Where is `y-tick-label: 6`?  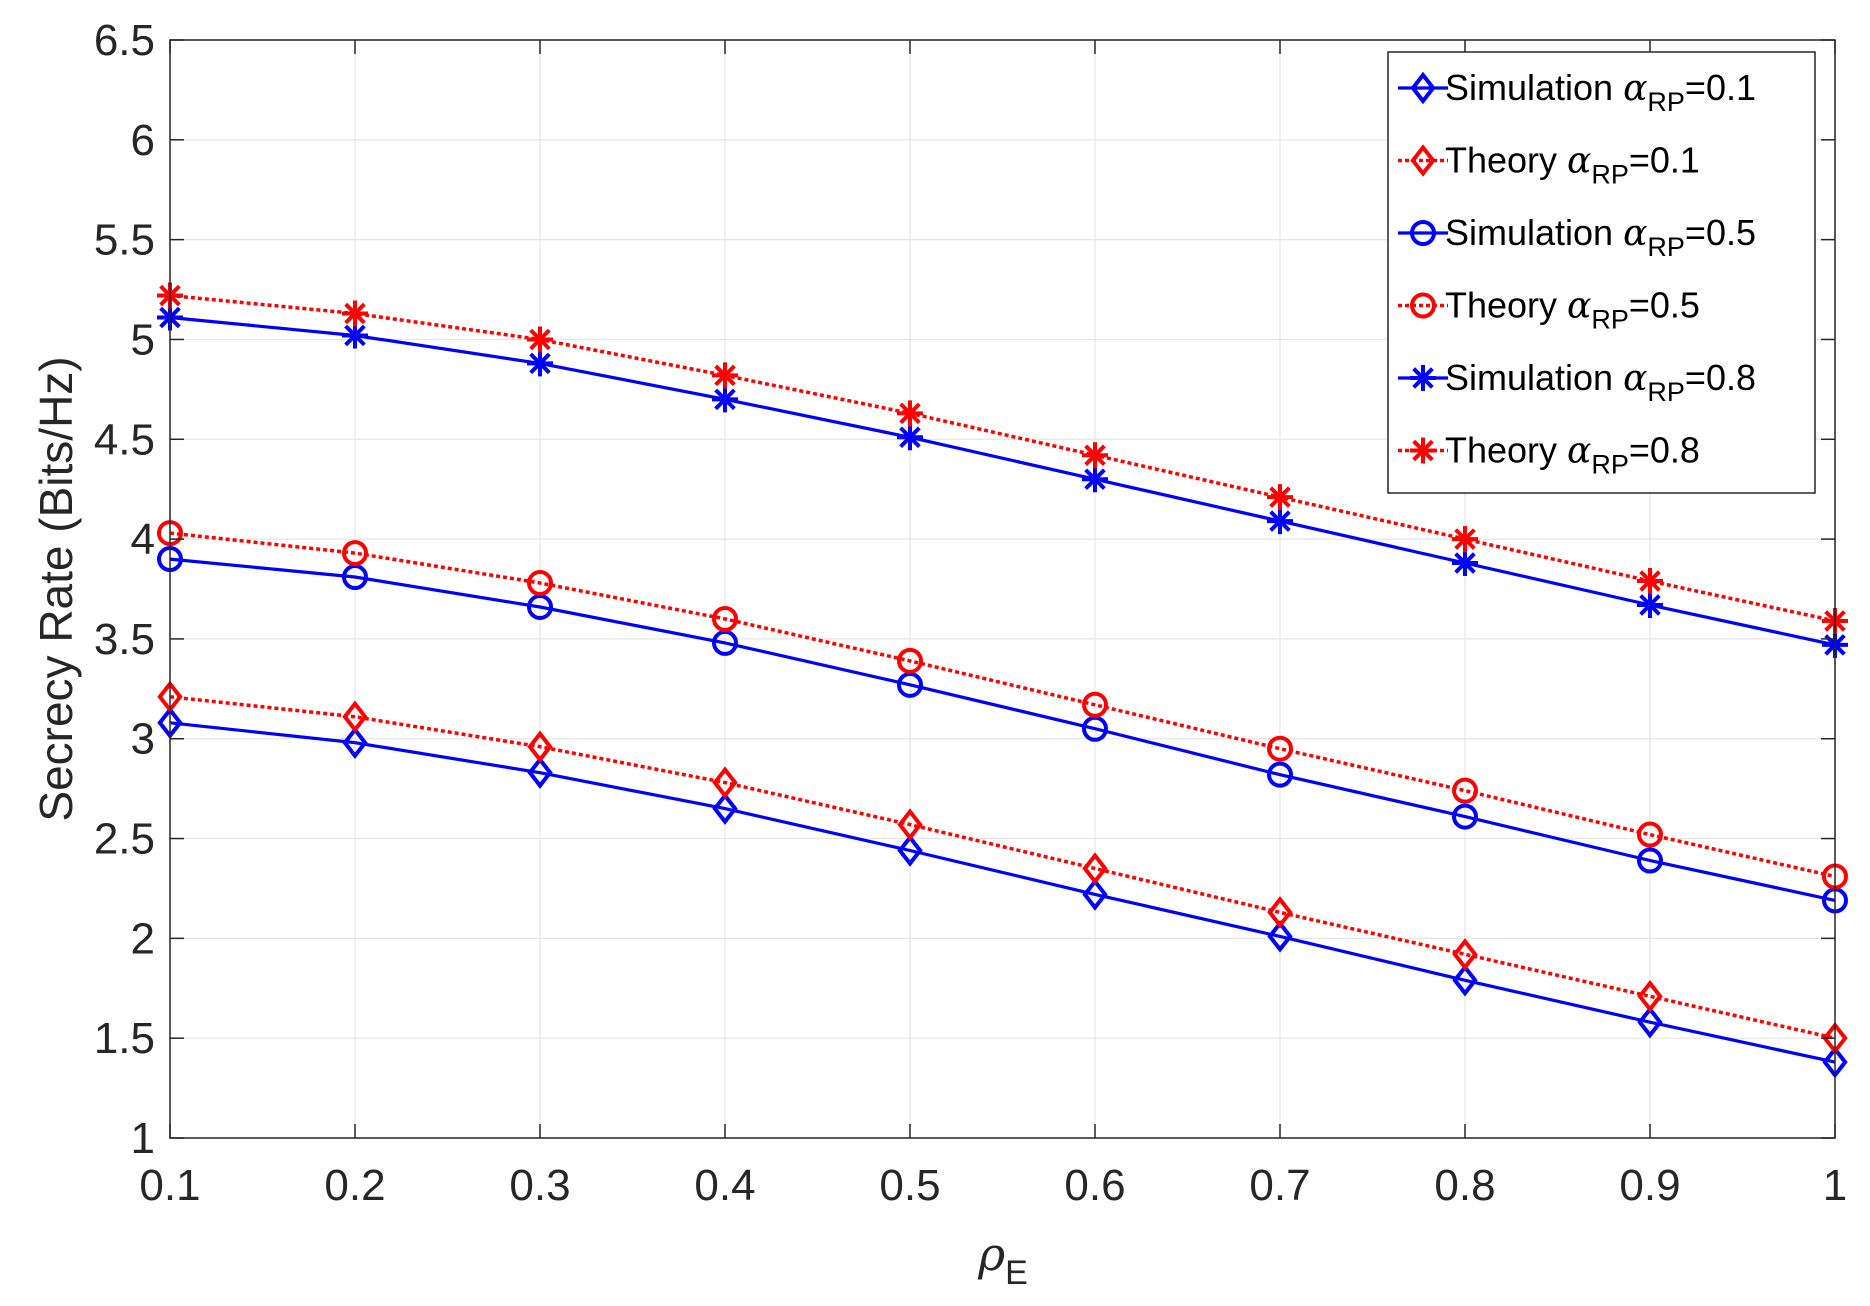
y-tick-label: 6 is located at coordinates (143, 140).